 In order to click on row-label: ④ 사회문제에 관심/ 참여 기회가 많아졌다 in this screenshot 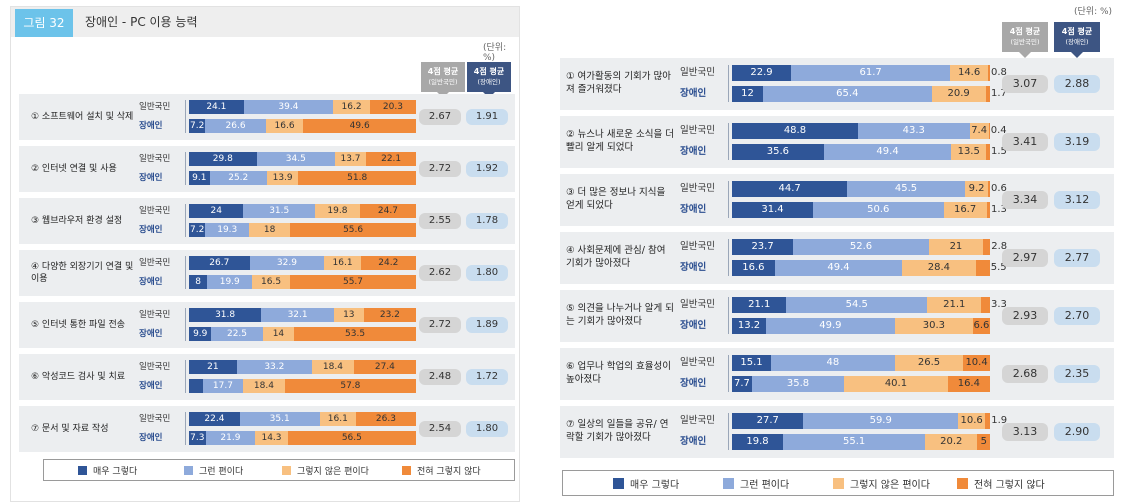, I will do `click(620, 258)`.